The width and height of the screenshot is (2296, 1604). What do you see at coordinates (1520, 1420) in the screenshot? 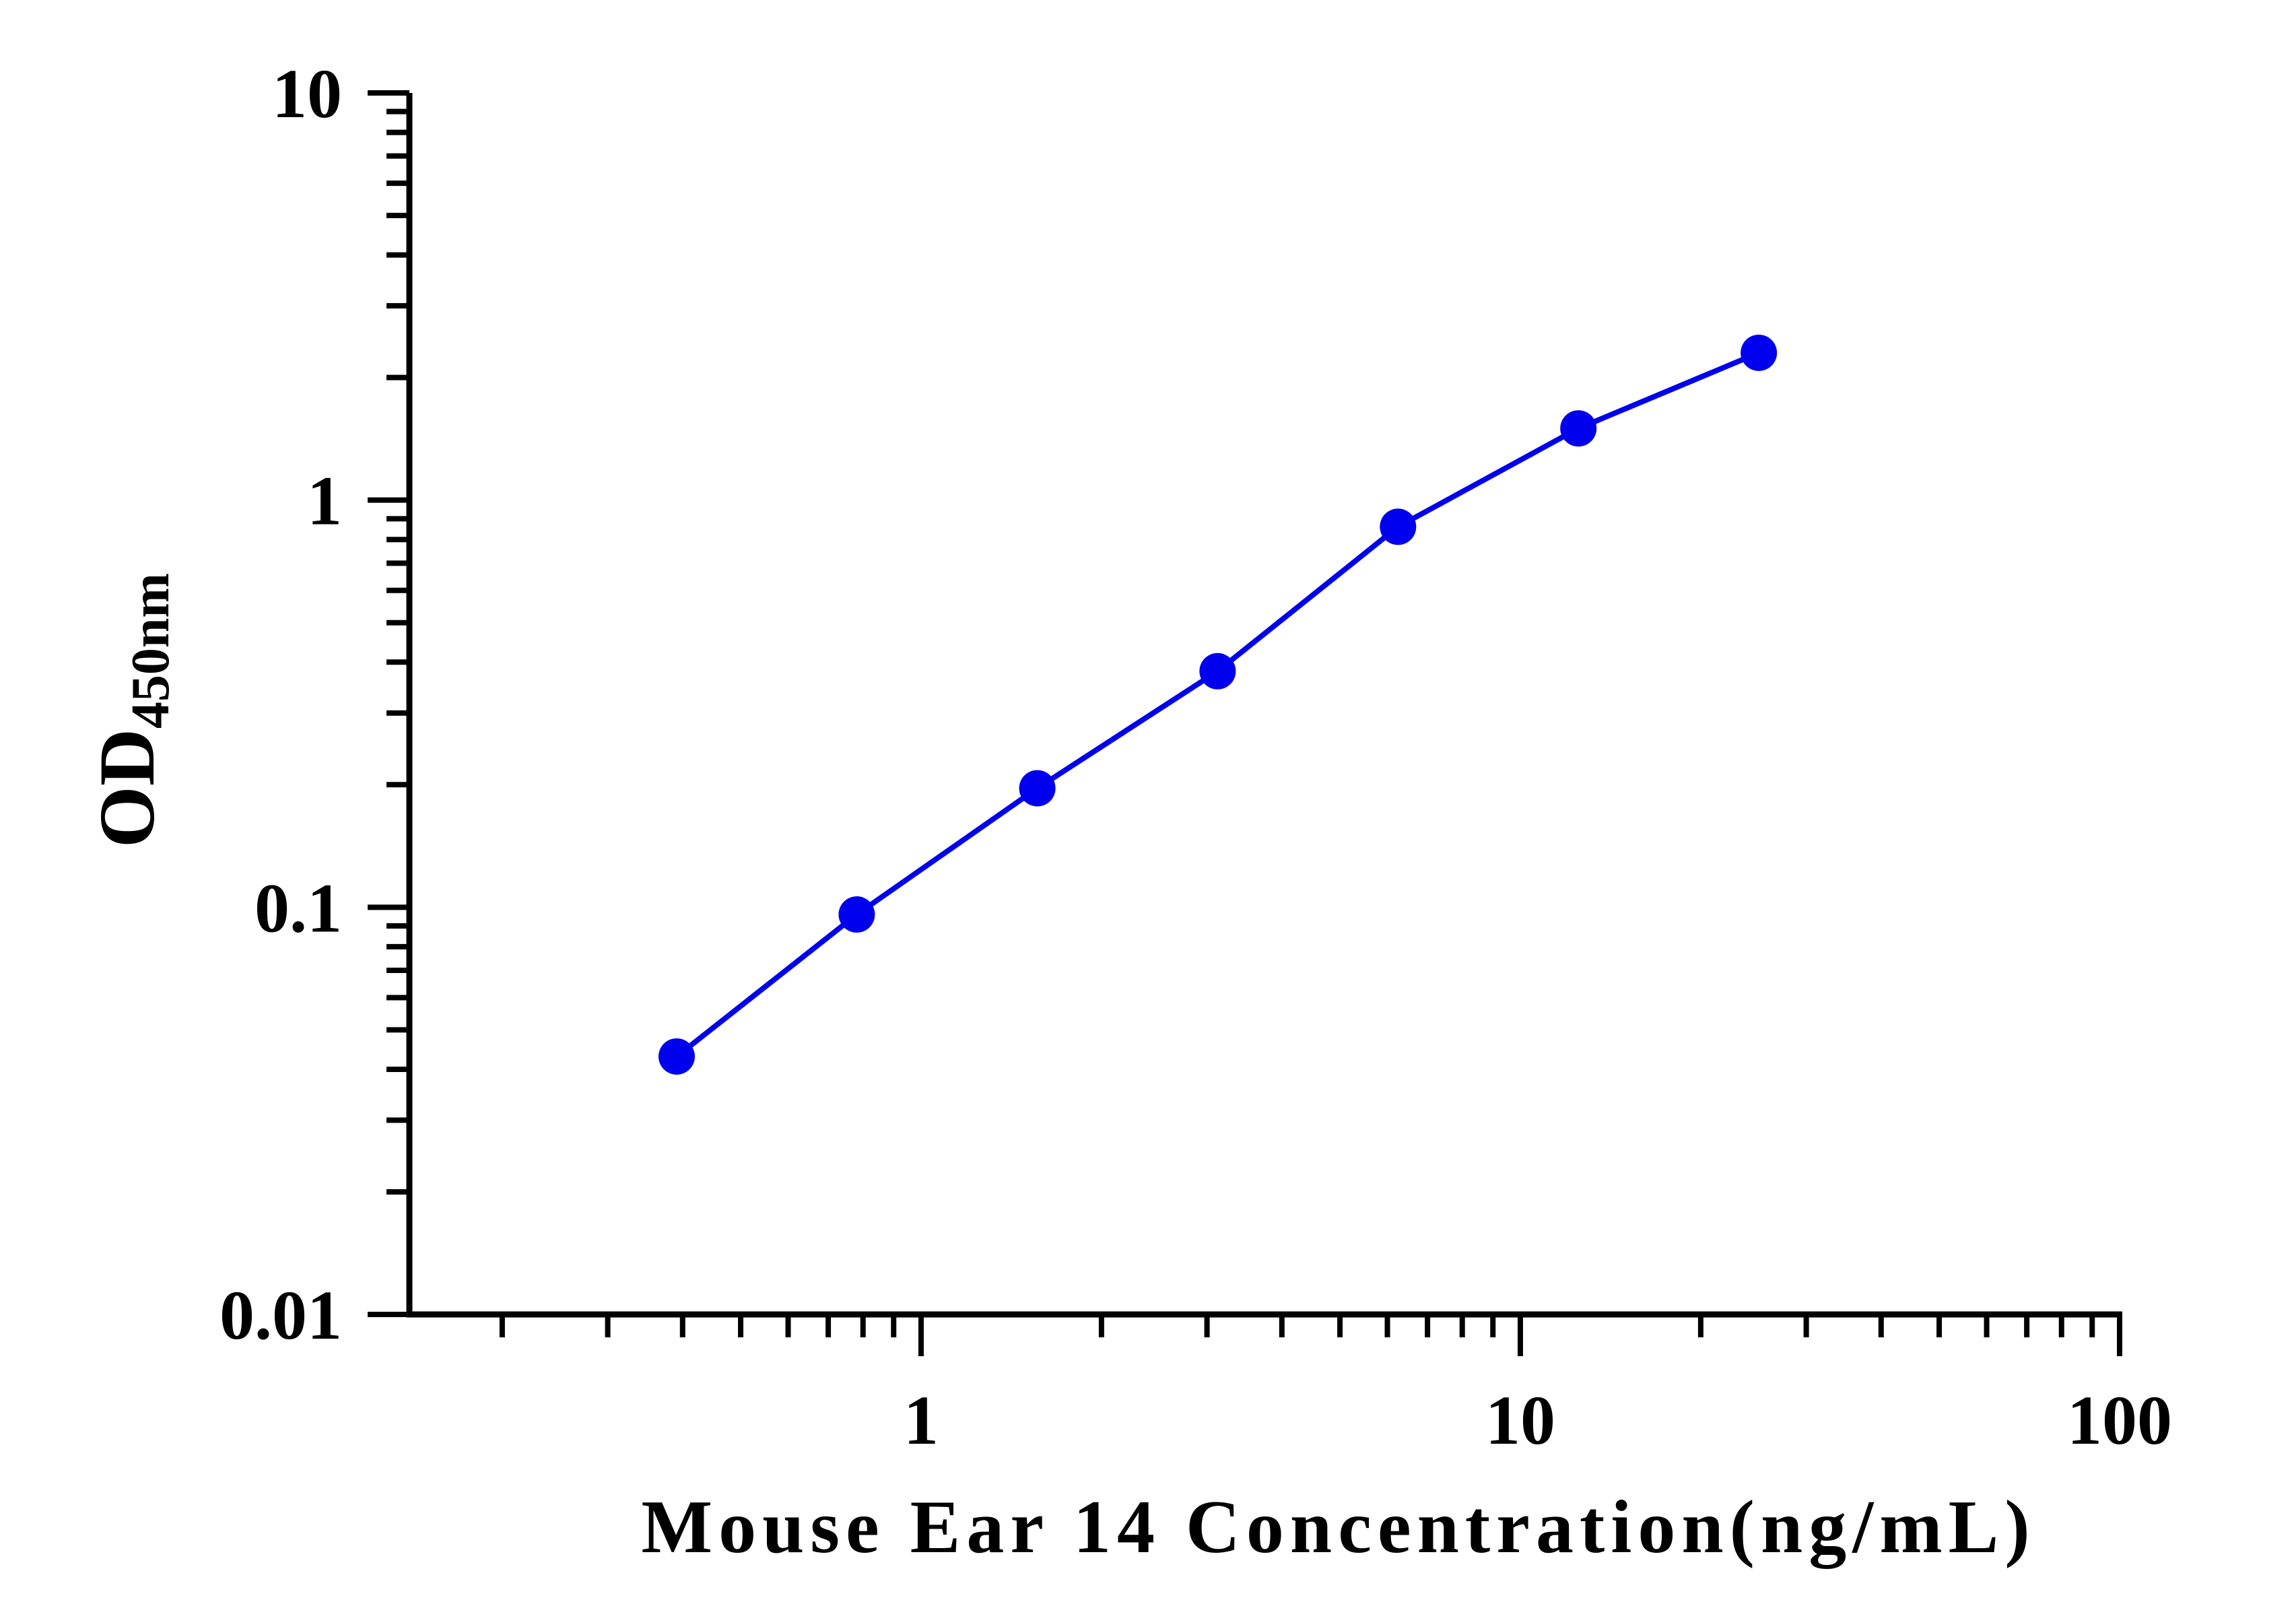
I see `x-tick-label: 10` at bounding box center [1520, 1420].